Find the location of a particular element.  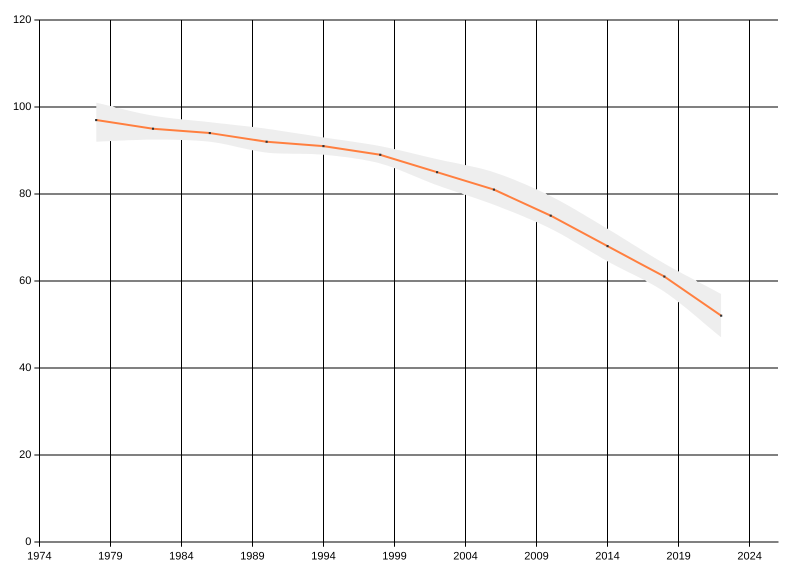

x-tick-label: 2019 is located at coordinates (678, 556).